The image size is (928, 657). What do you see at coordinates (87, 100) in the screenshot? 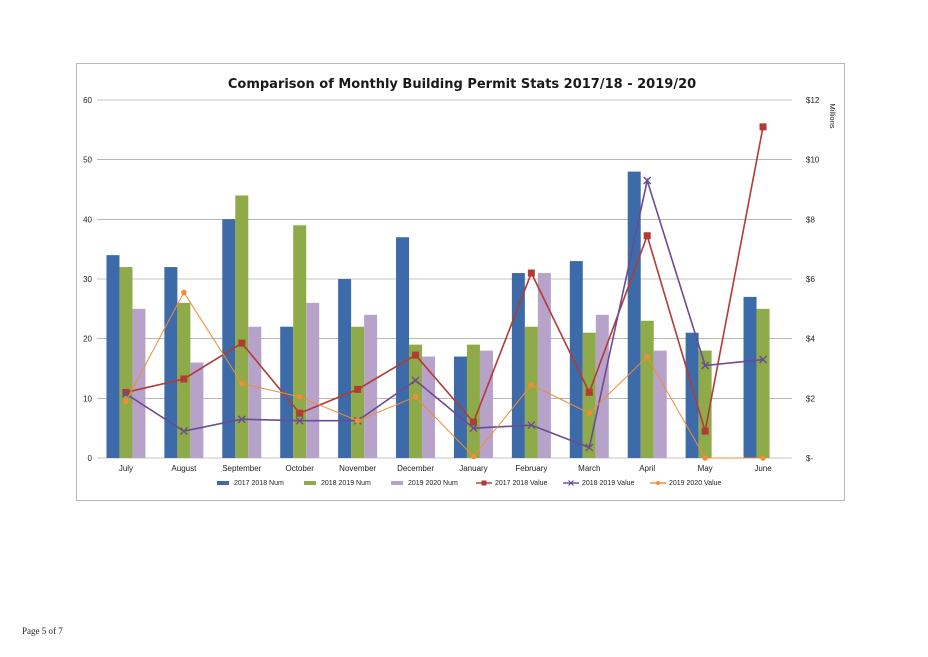
I see `y-left-tick-label: 60` at bounding box center [87, 100].